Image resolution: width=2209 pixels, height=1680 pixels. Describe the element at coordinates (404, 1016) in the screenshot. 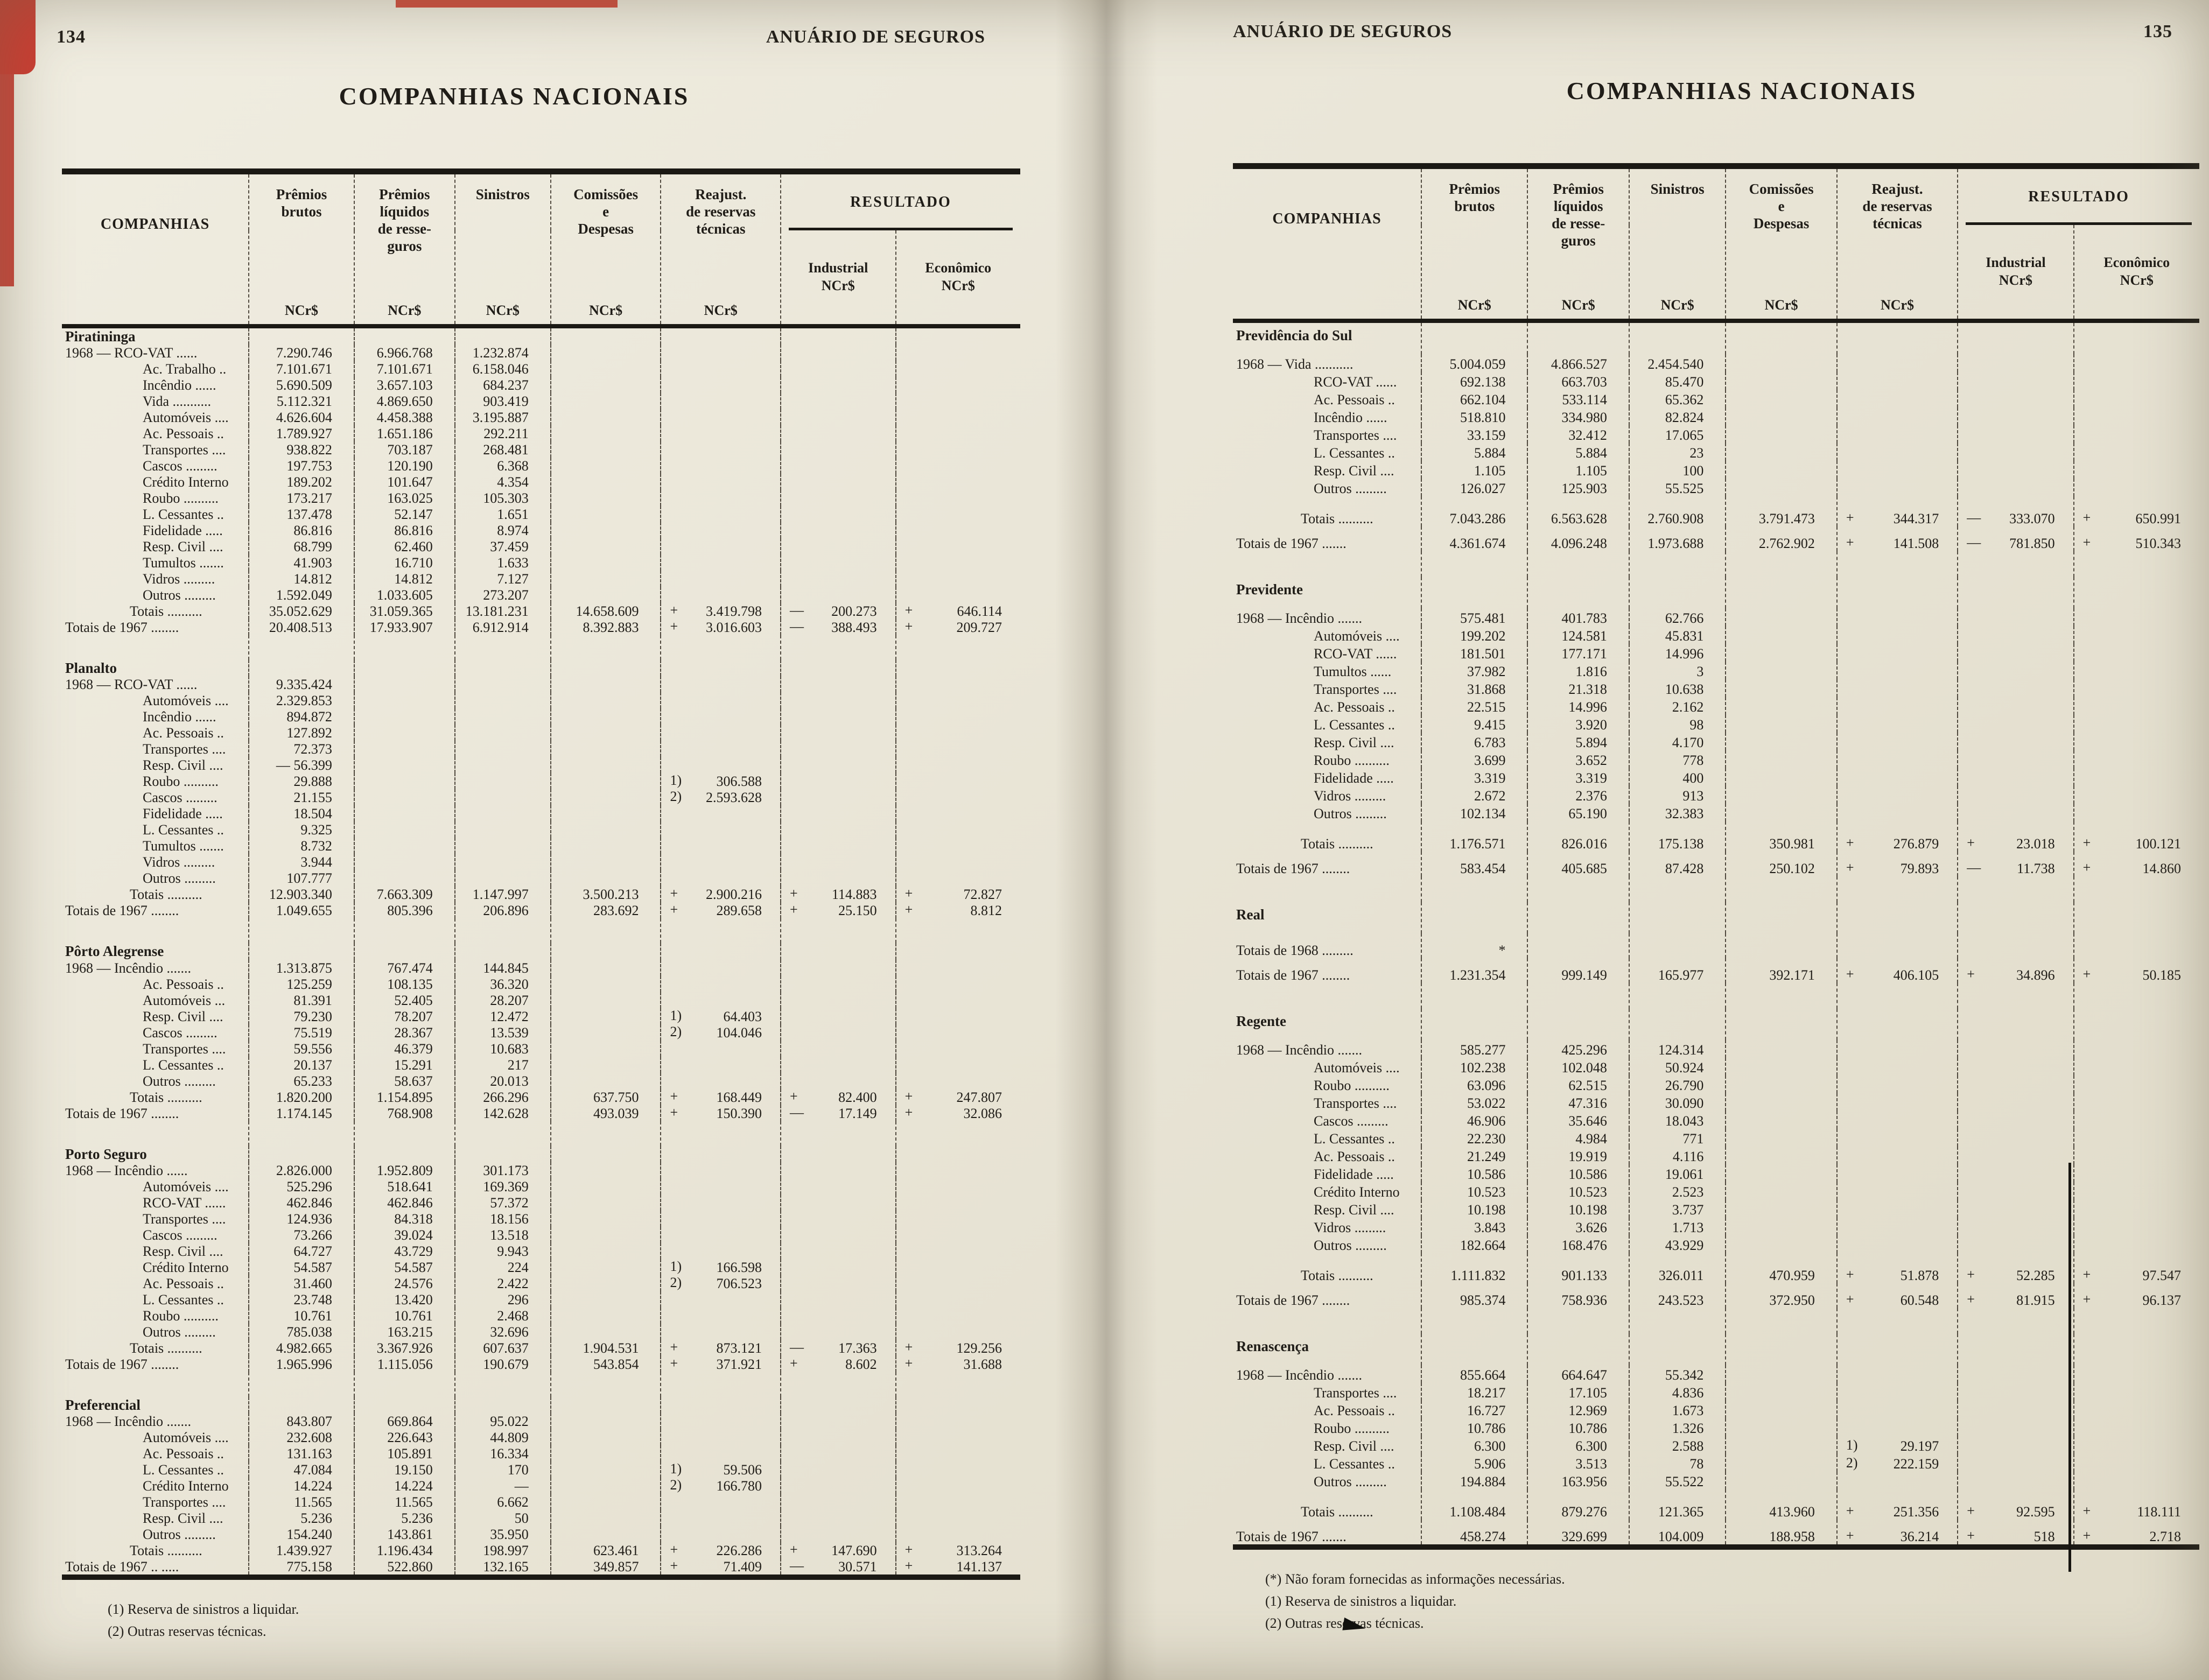

I see `cell-premios-liquidos: 78.207` at that location.